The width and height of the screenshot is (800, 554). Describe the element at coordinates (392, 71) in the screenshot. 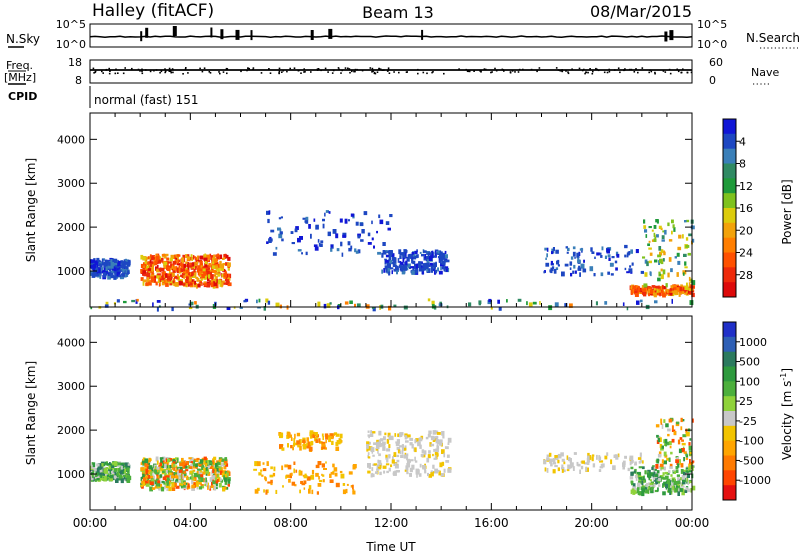

I see `nave-dots` at that location.